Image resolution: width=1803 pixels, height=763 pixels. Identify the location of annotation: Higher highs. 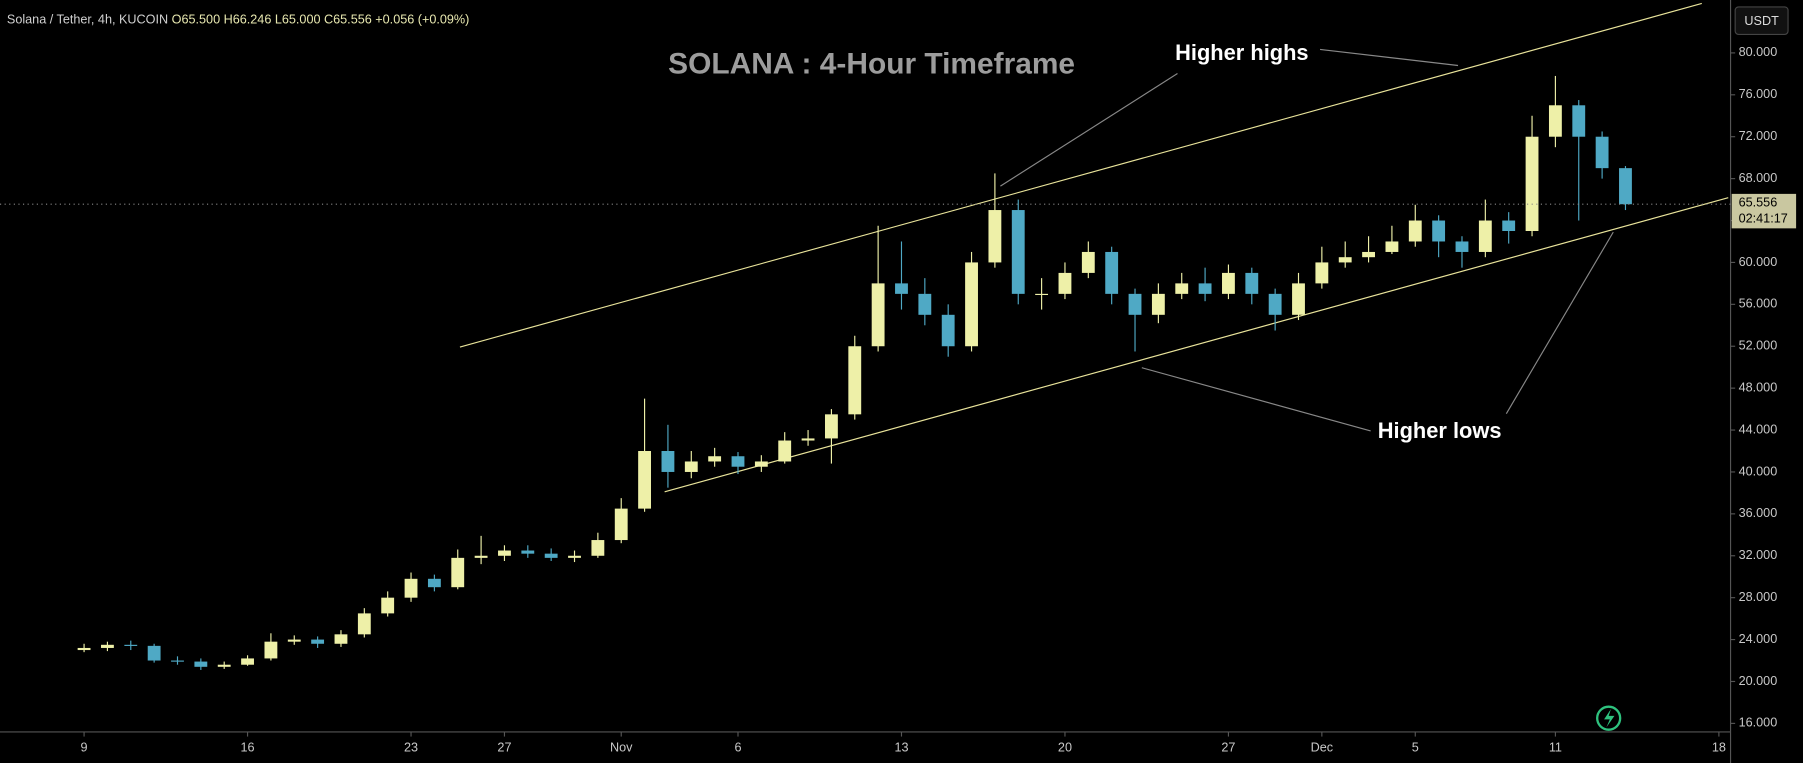
(1241, 52).